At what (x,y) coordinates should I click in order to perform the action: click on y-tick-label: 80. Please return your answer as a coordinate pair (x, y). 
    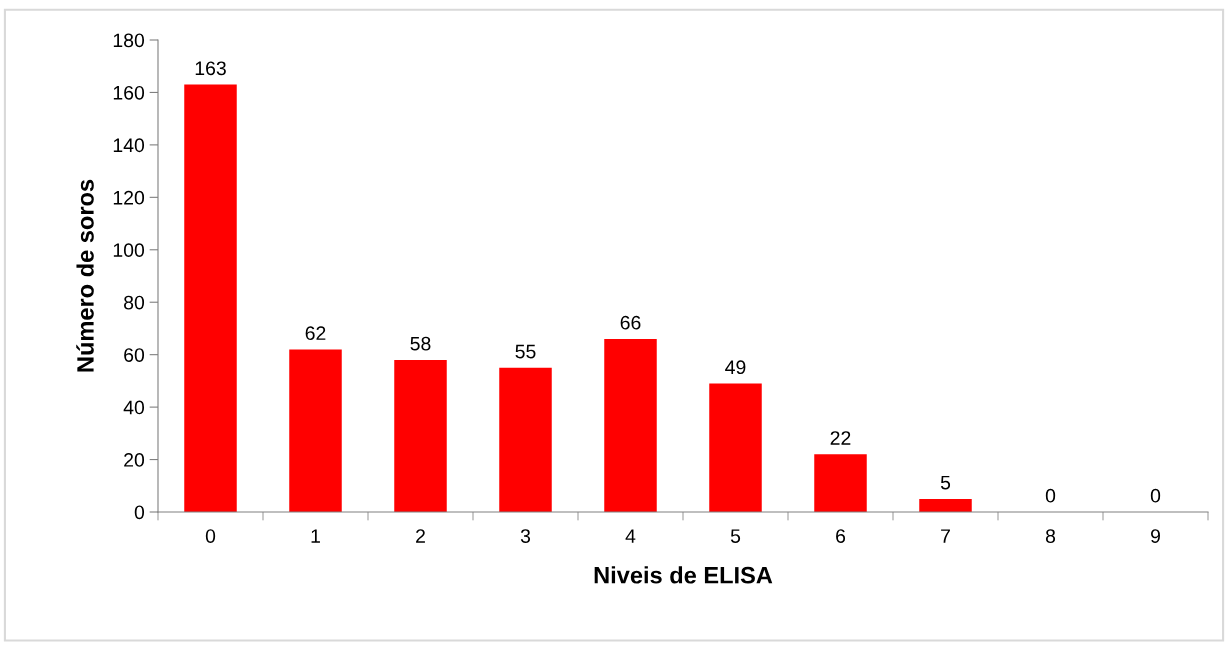
    Looking at the image, I should click on (134, 302).